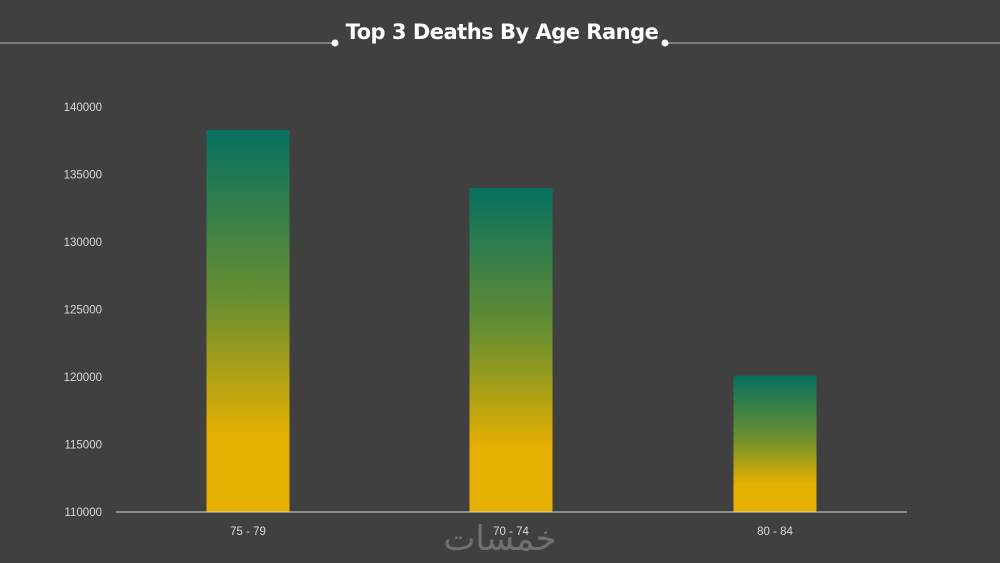 The height and width of the screenshot is (563, 1000). I want to click on y-tick-label: 125000, so click(83, 311).